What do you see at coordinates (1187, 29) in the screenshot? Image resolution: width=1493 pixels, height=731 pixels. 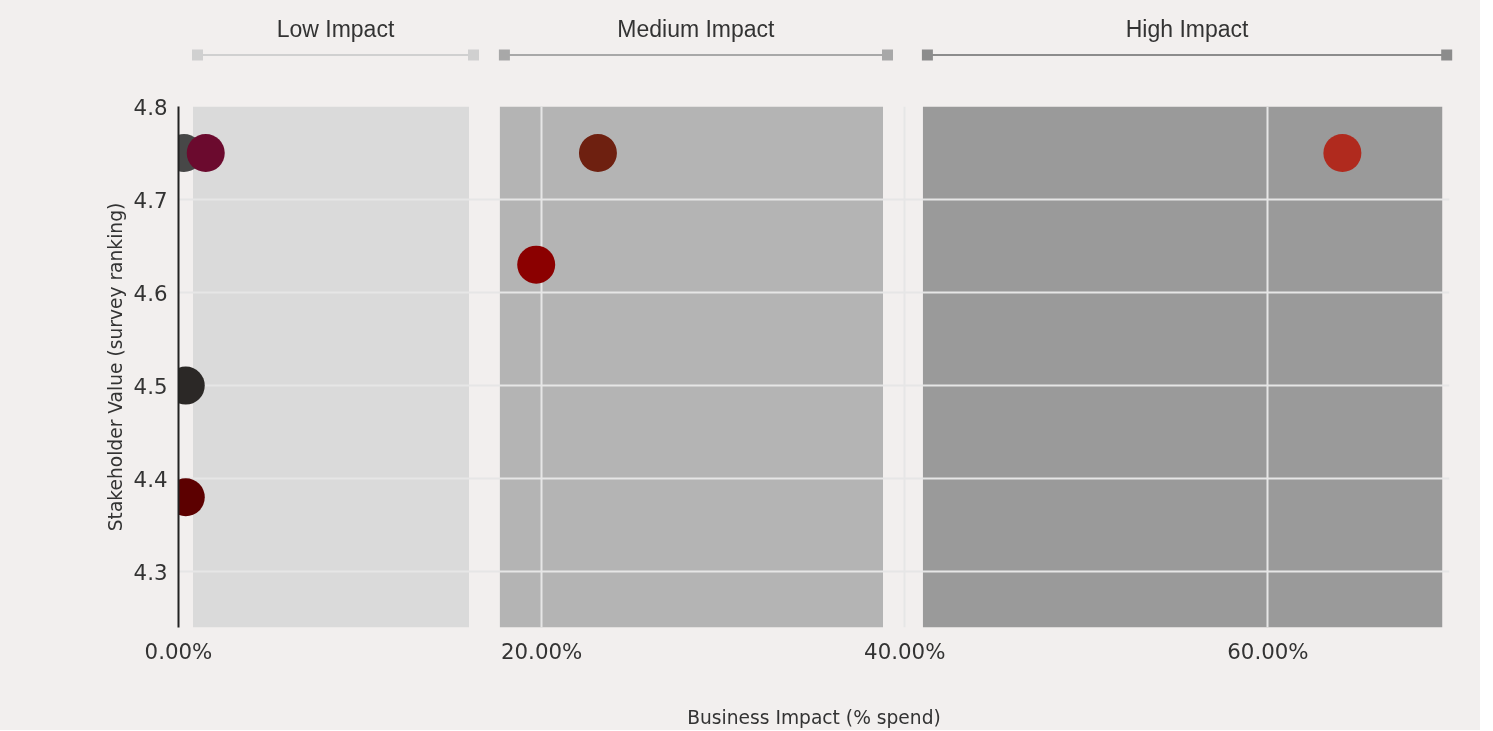 I see `band-label: High Impact` at bounding box center [1187, 29].